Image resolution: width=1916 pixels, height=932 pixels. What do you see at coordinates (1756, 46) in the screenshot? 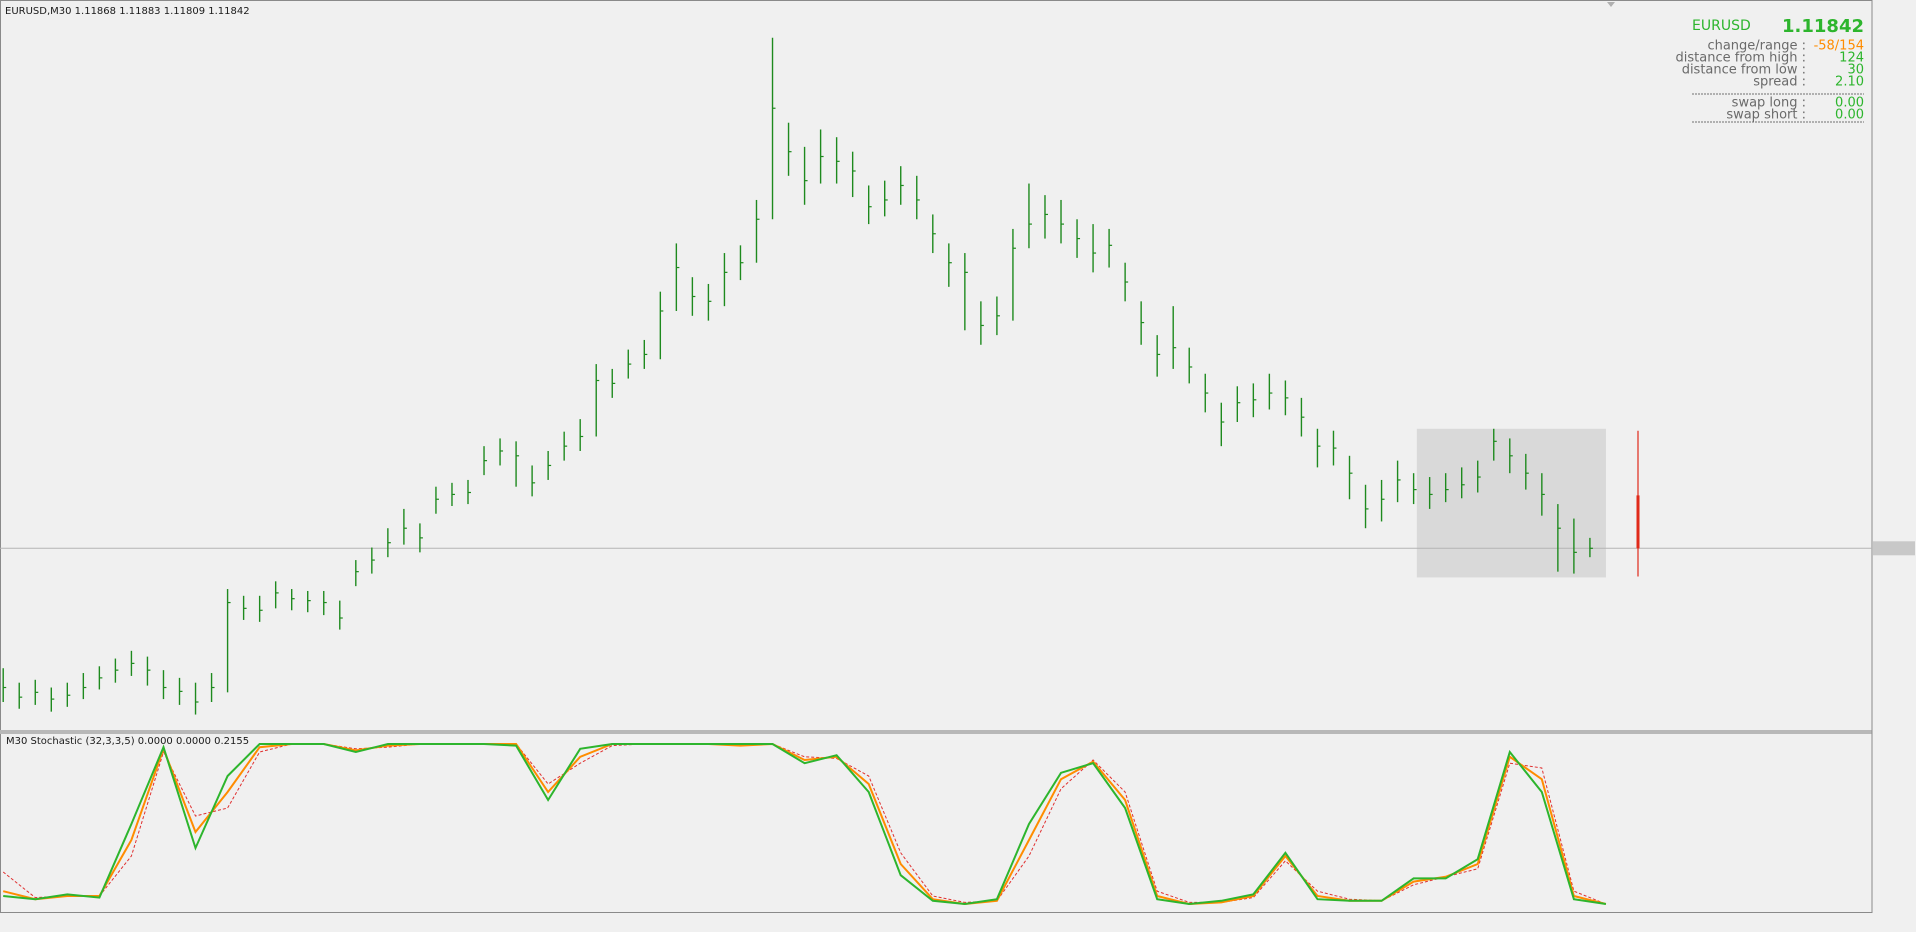
I see `info-label: change/range :` at bounding box center [1756, 46].